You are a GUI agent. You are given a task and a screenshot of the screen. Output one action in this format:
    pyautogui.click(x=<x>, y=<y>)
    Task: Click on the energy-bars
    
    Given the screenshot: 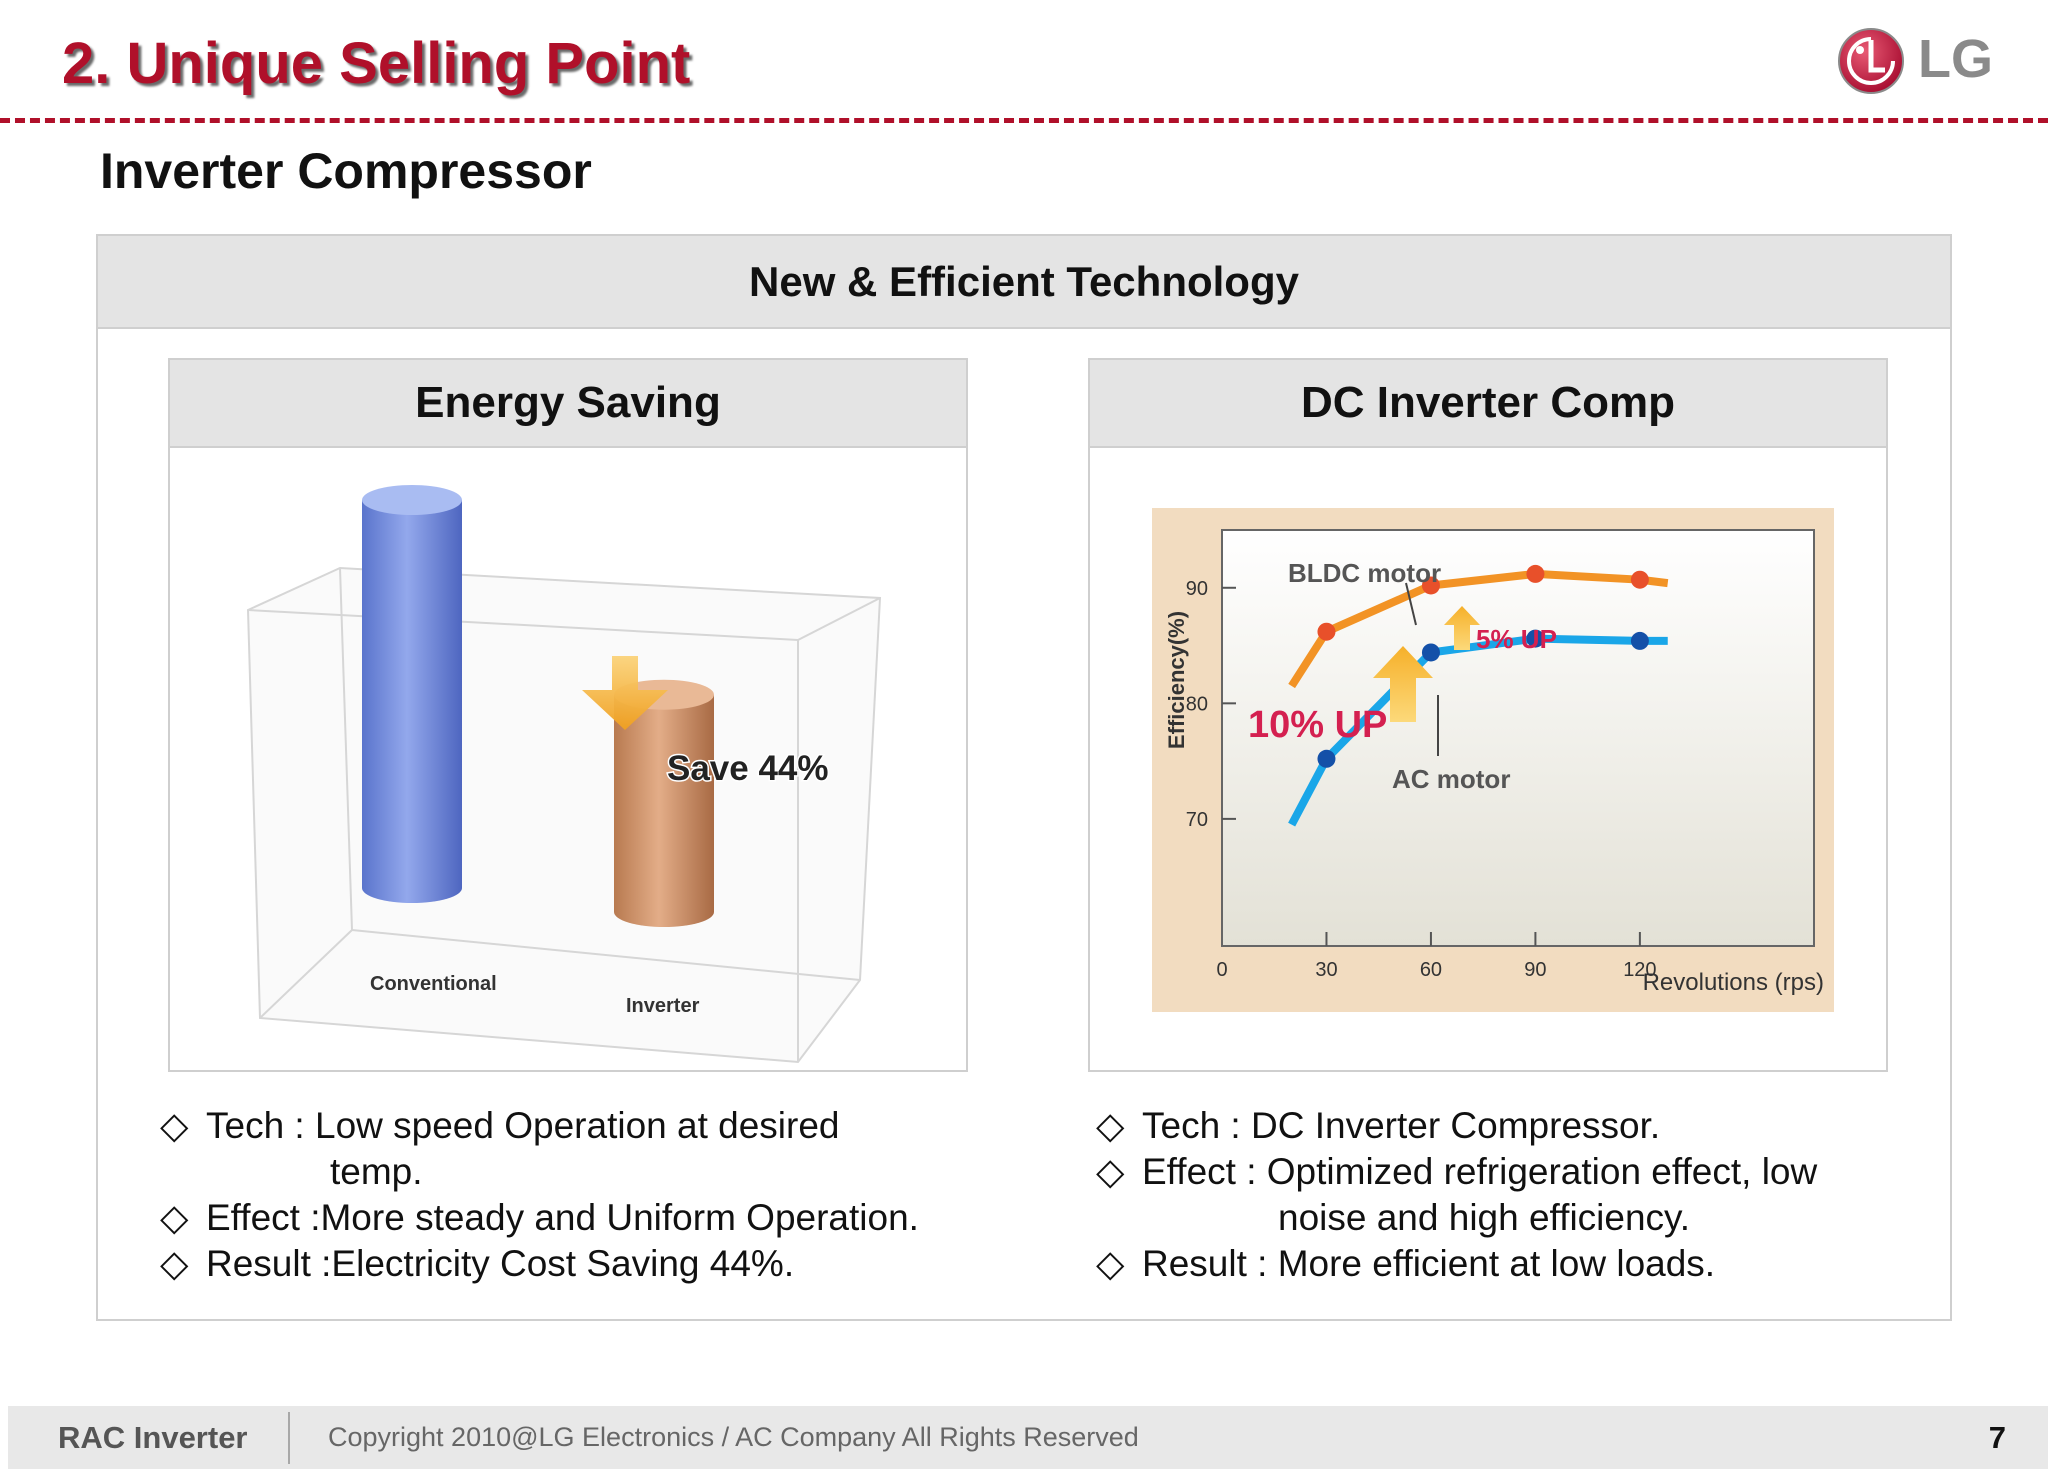 What is the action you would take?
    pyautogui.click(x=538, y=706)
    